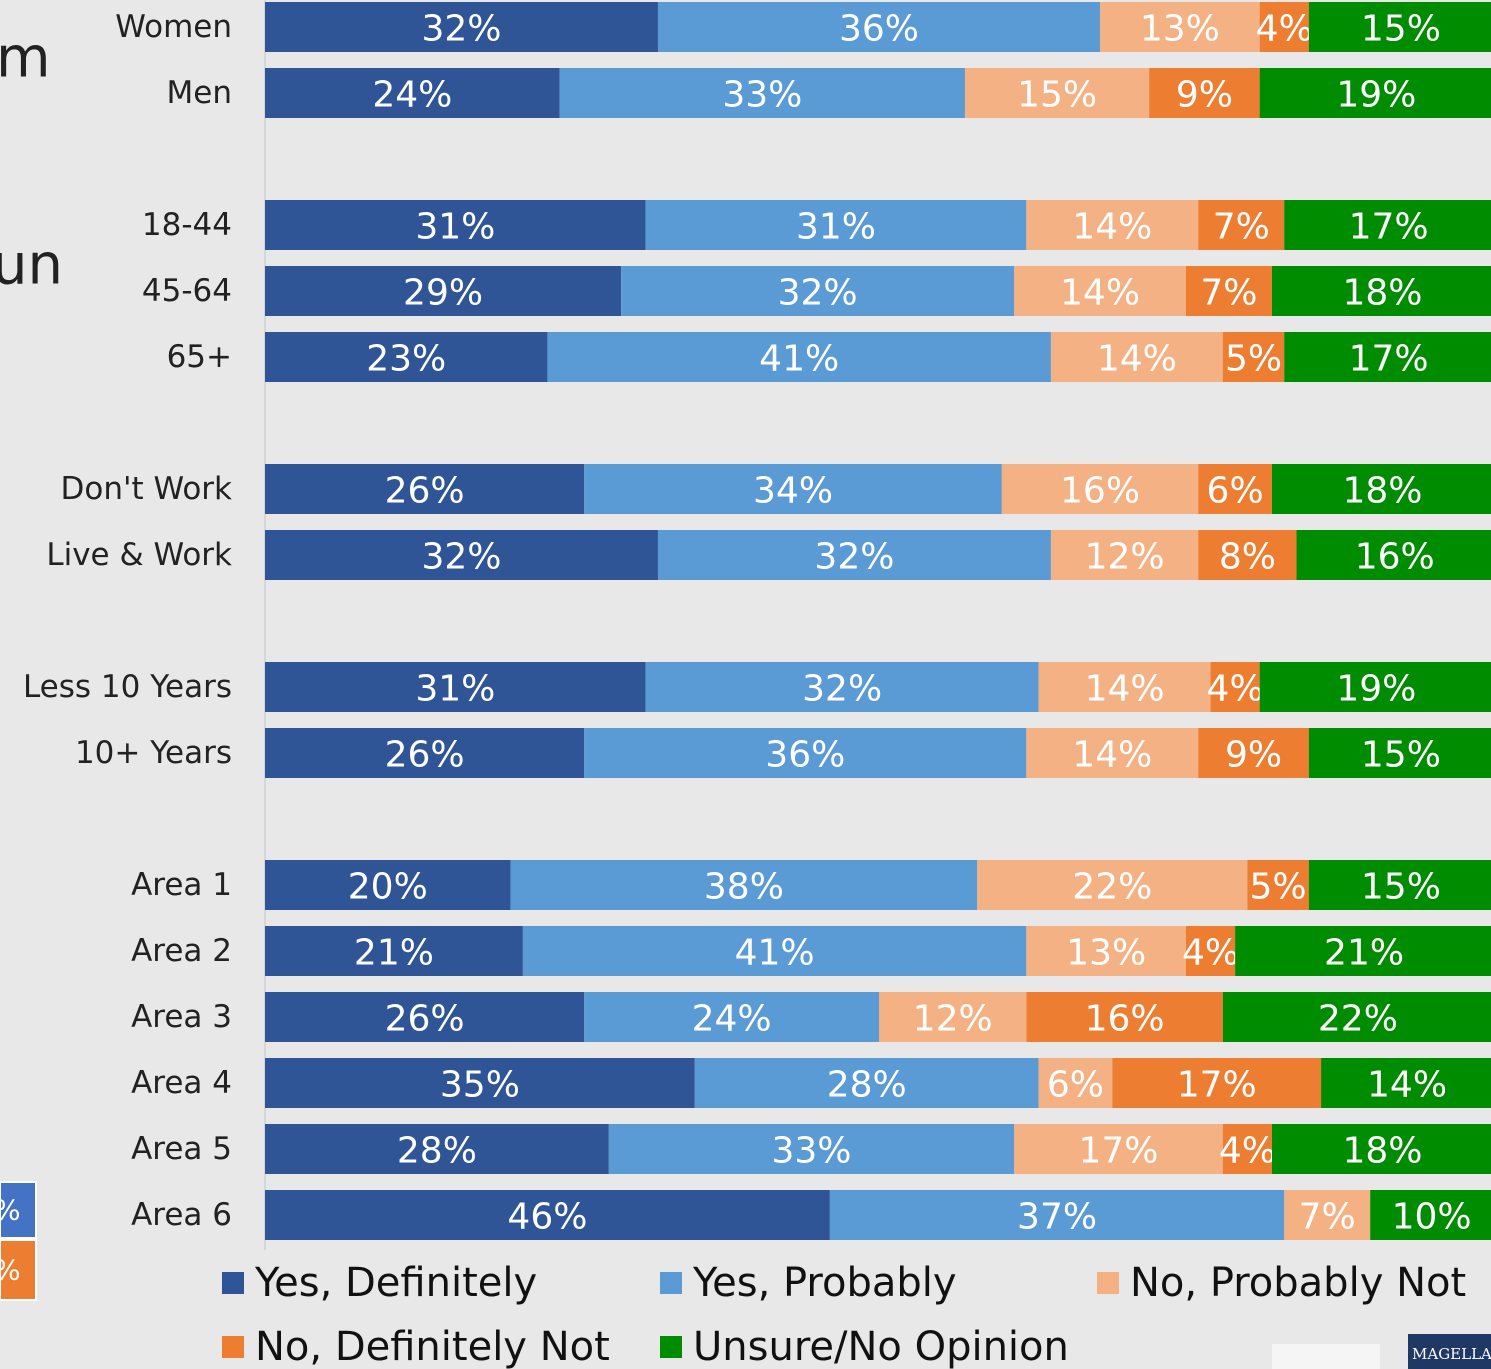 The height and width of the screenshot is (1369, 1491). What do you see at coordinates (181, 951) in the screenshot?
I see `category-label: Area 2` at bounding box center [181, 951].